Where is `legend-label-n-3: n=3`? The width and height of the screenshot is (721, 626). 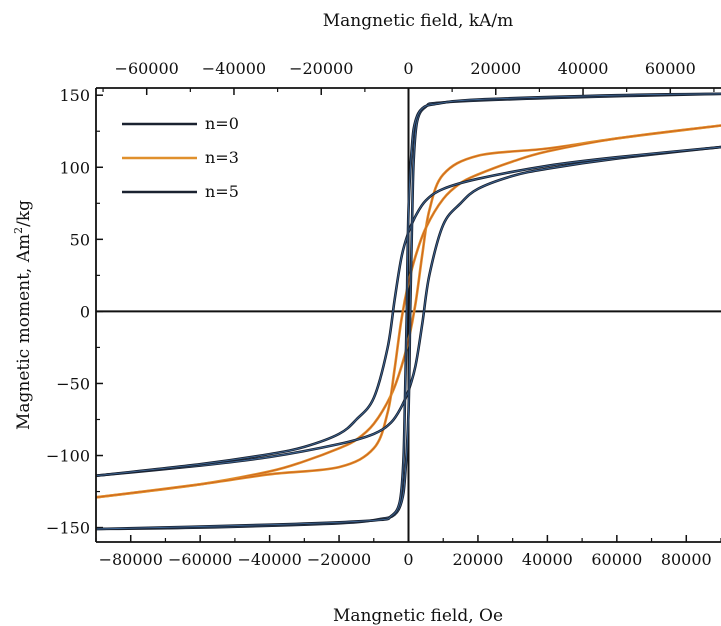
legend-label-n-3: n=3 is located at coordinates (222, 157).